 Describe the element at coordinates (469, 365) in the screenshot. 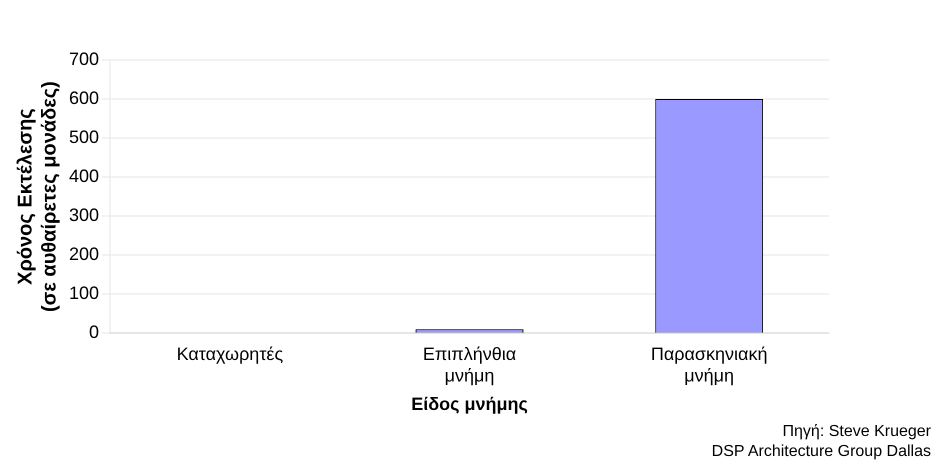

I see `x-tick-label: Επιπλήνθια μνήμη` at that location.